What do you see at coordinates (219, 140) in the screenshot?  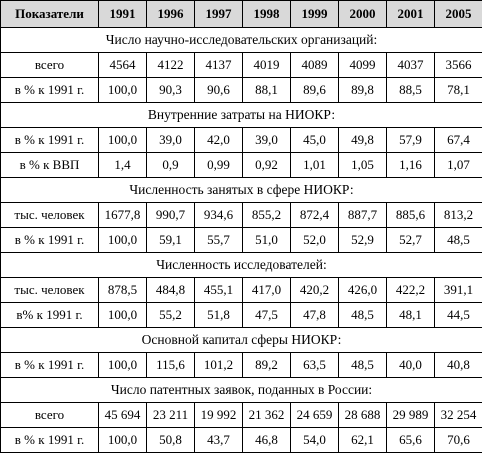 I see `table-cell: 42,0` at bounding box center [219, 140].